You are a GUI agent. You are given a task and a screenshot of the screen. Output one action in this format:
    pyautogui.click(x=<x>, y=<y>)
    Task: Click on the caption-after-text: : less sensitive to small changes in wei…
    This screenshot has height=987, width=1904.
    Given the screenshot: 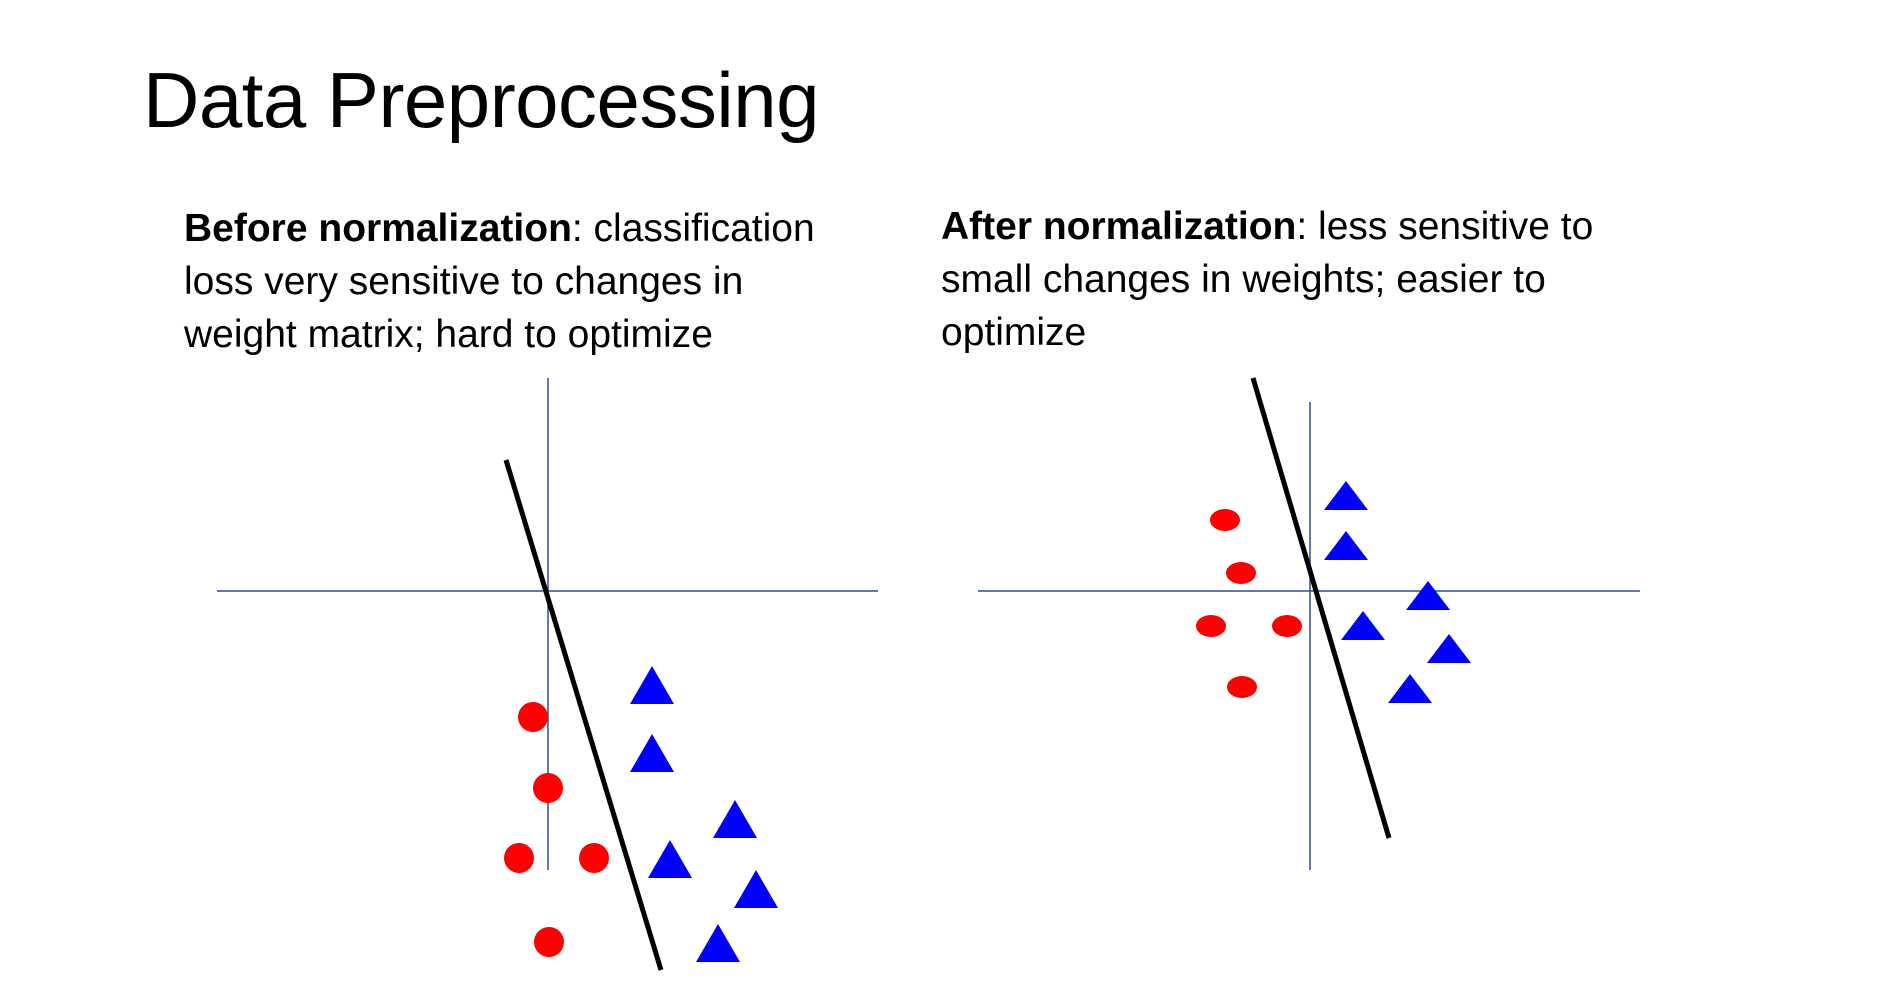 What is the action you would take?
    pyautogui.click(x=1267, y=279)
    